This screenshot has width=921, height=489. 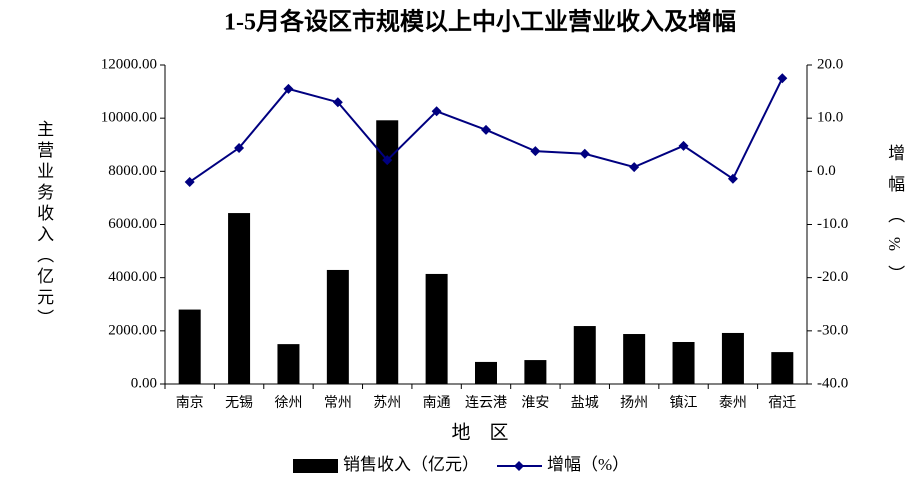 What do you see at coordinates (288, 403) in the screenshot?
I see `x-tick-label: 徐州` at bounding box center [288, 403].